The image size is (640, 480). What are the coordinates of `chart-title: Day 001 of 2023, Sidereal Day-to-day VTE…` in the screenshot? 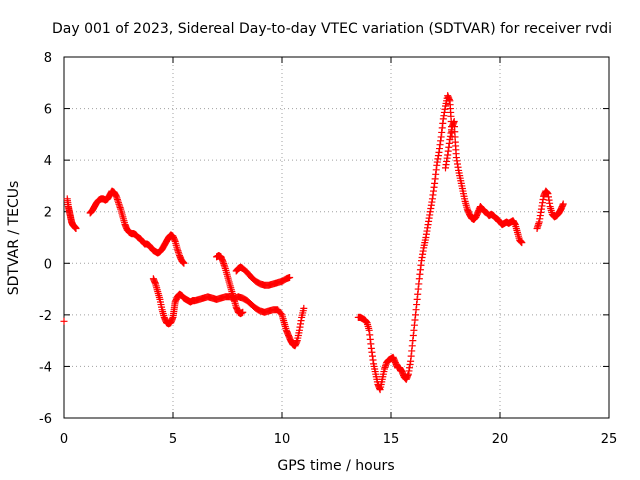 It's located at (332, 29).